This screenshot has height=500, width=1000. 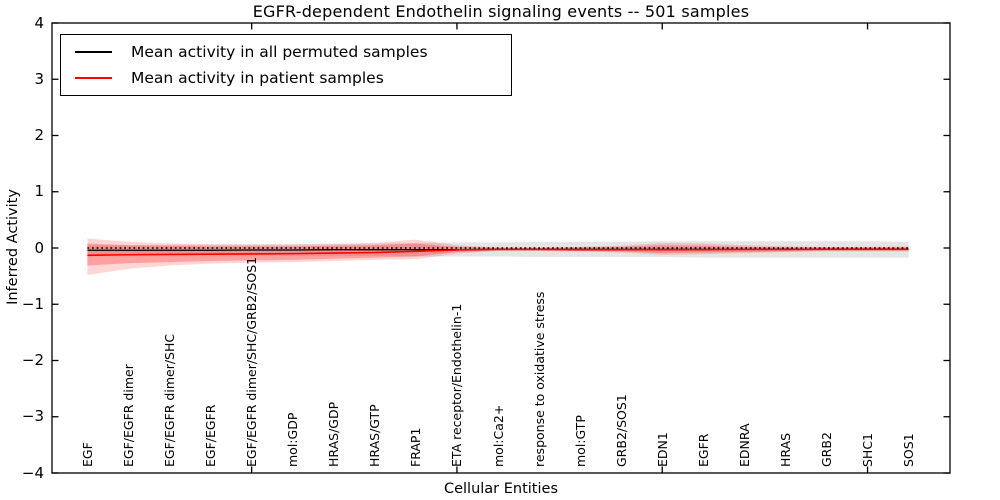 I want to click on y-tick-label: 2, so click(x=39, y=135).